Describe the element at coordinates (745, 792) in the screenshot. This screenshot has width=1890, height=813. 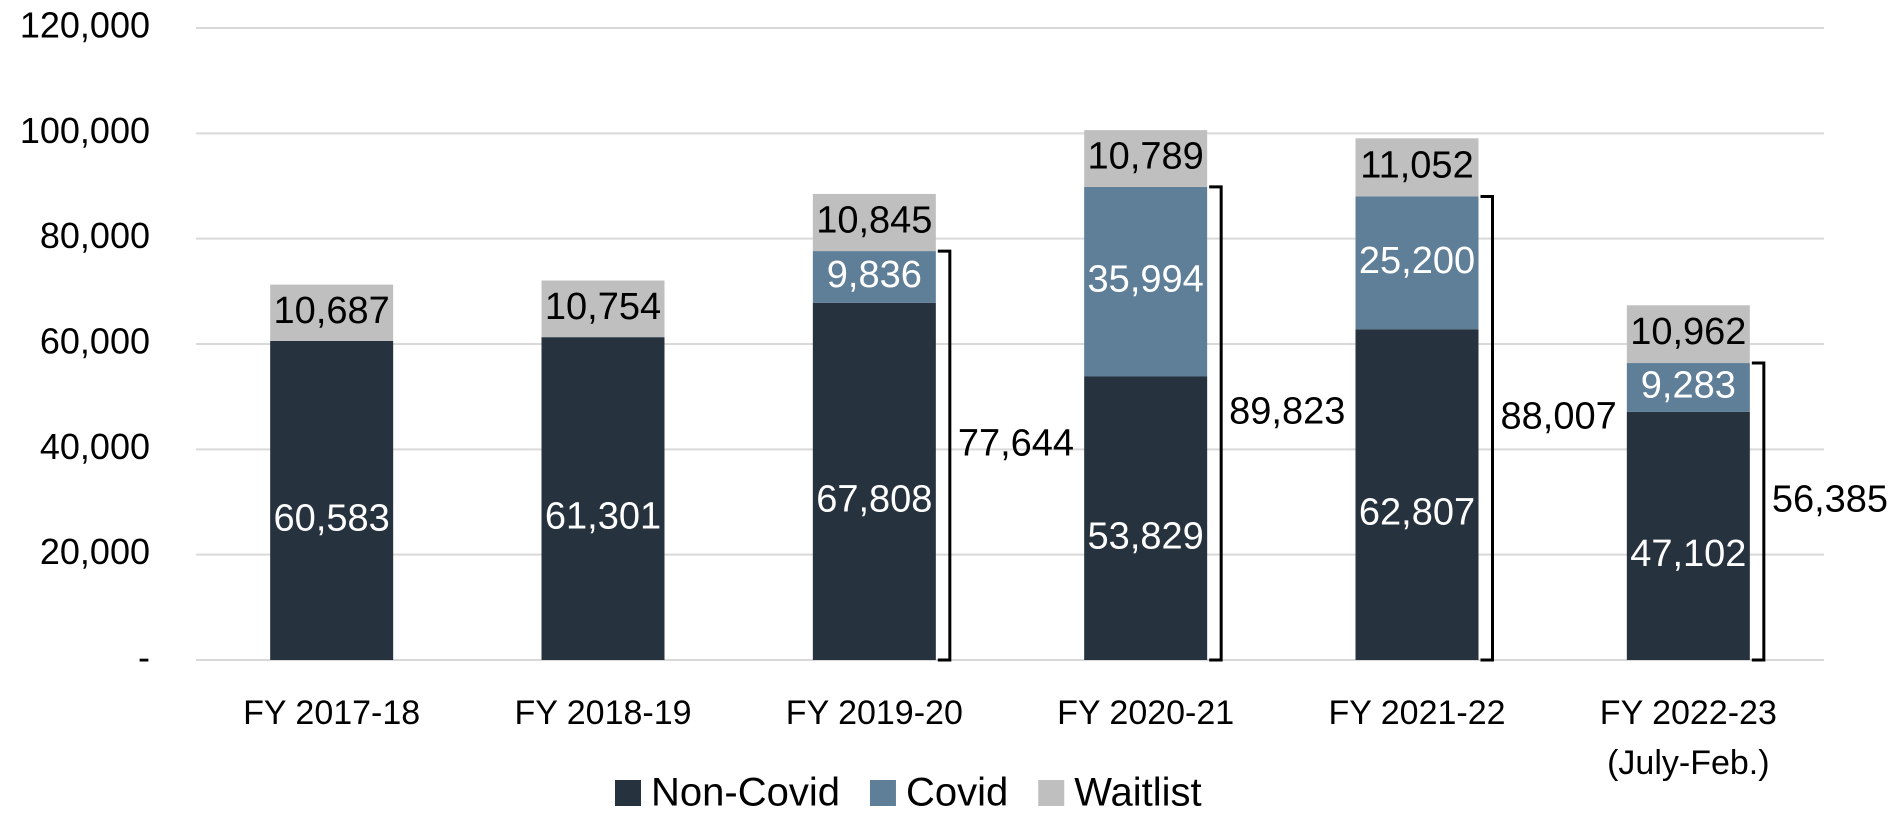
I see `legend-label: Non-Covid` at that location.